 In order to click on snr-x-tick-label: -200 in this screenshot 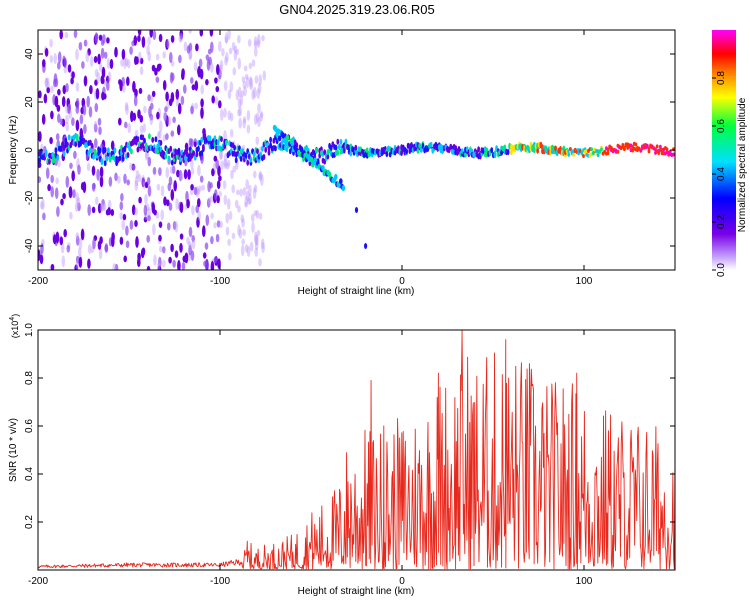, I will do `click(38, 581)`.